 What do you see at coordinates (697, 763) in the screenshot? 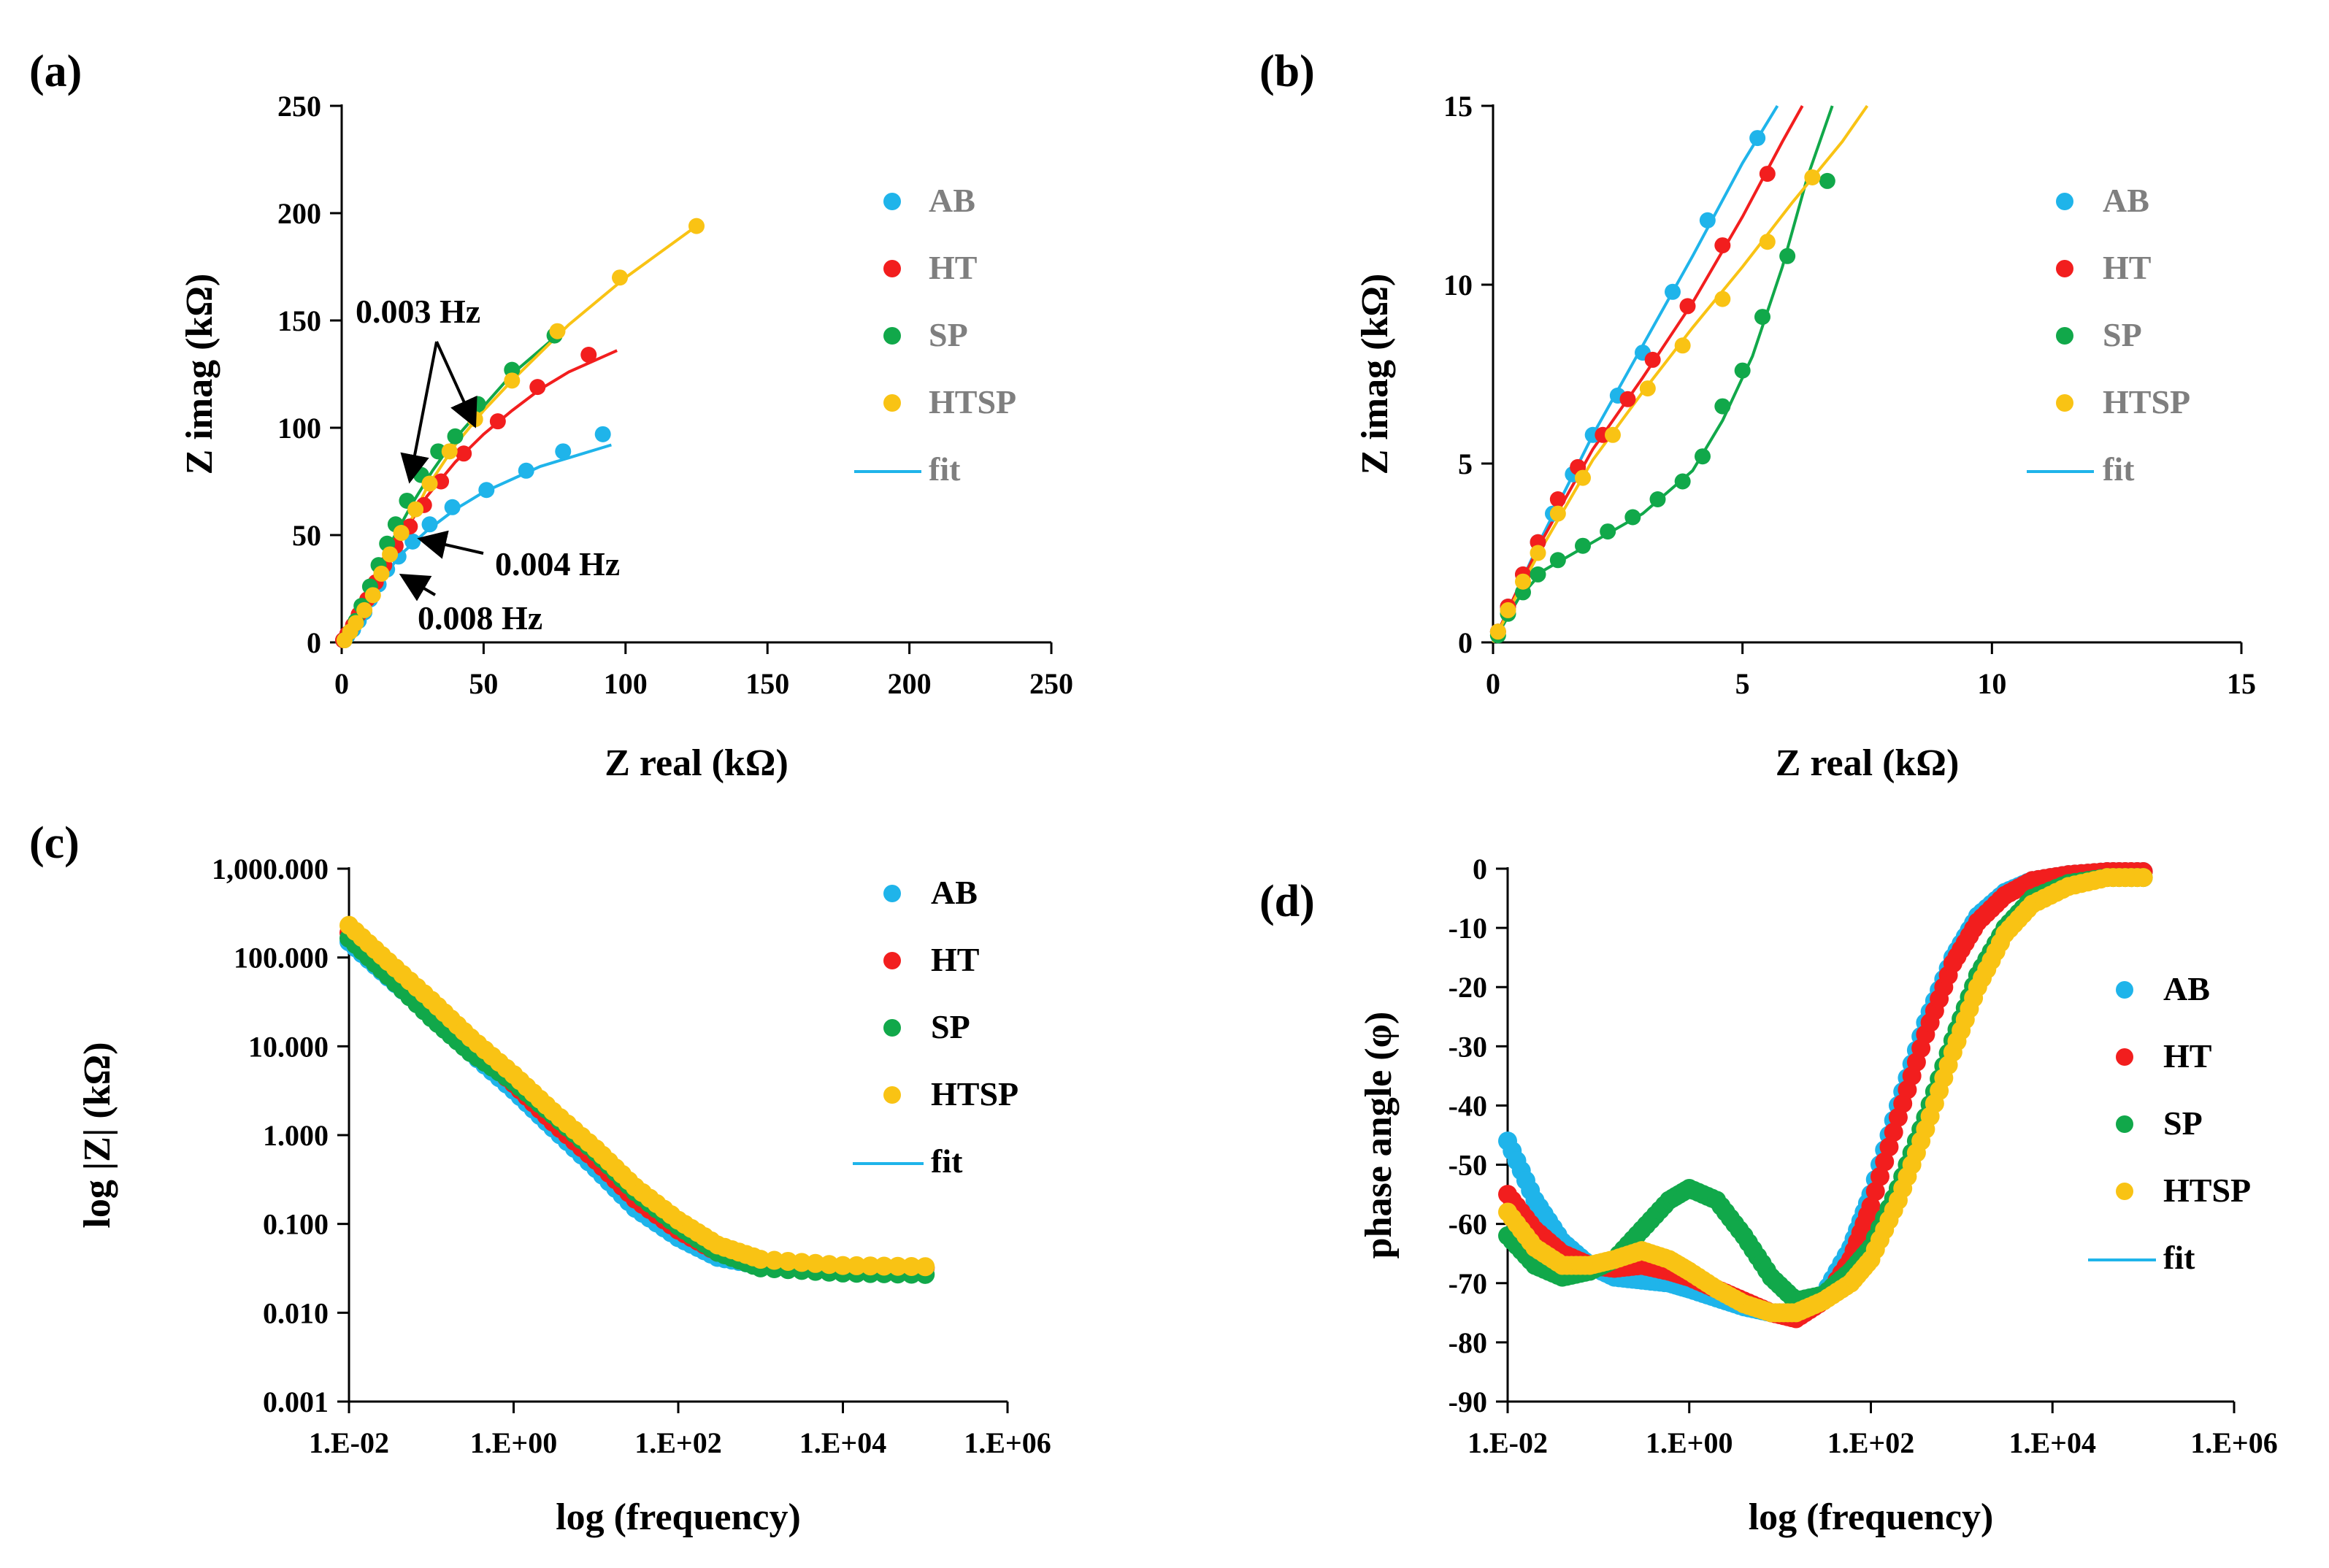
I see `x-axis-title: Z real (kΩ)` at bounding box center [697, 763].